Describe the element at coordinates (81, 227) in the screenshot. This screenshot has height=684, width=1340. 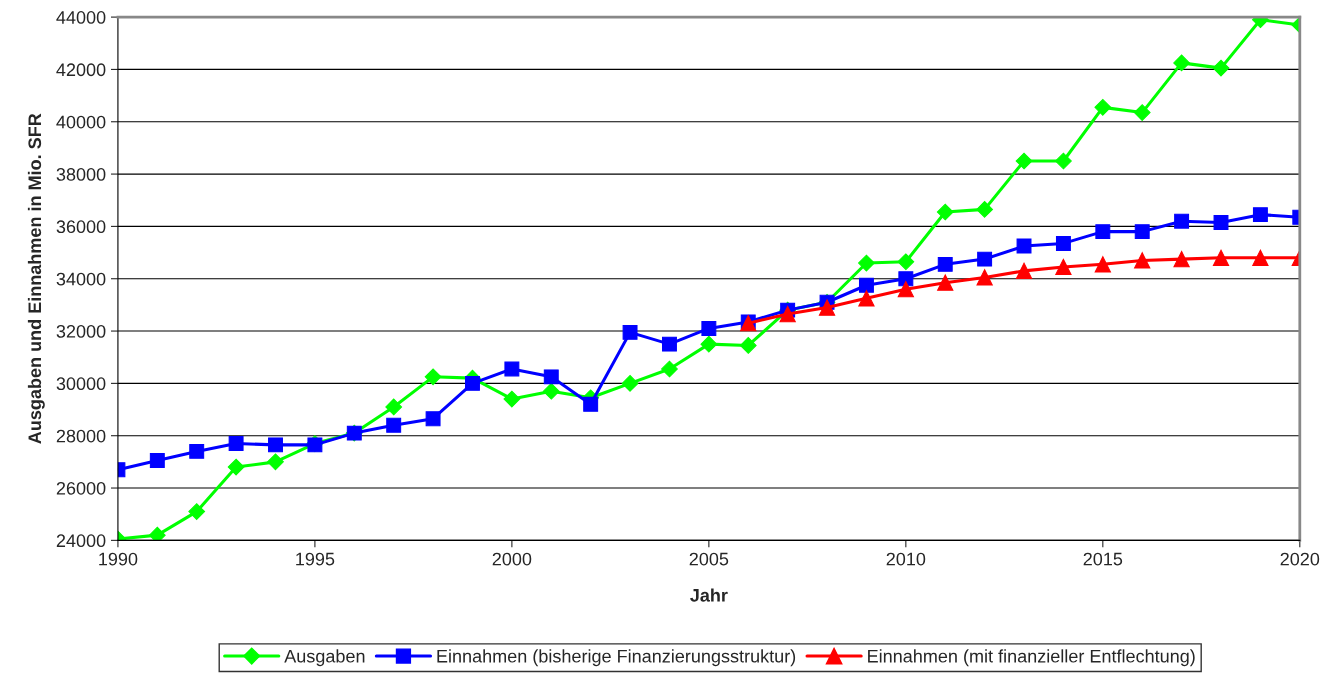
I see `y-tick-label: 36000` at that location.